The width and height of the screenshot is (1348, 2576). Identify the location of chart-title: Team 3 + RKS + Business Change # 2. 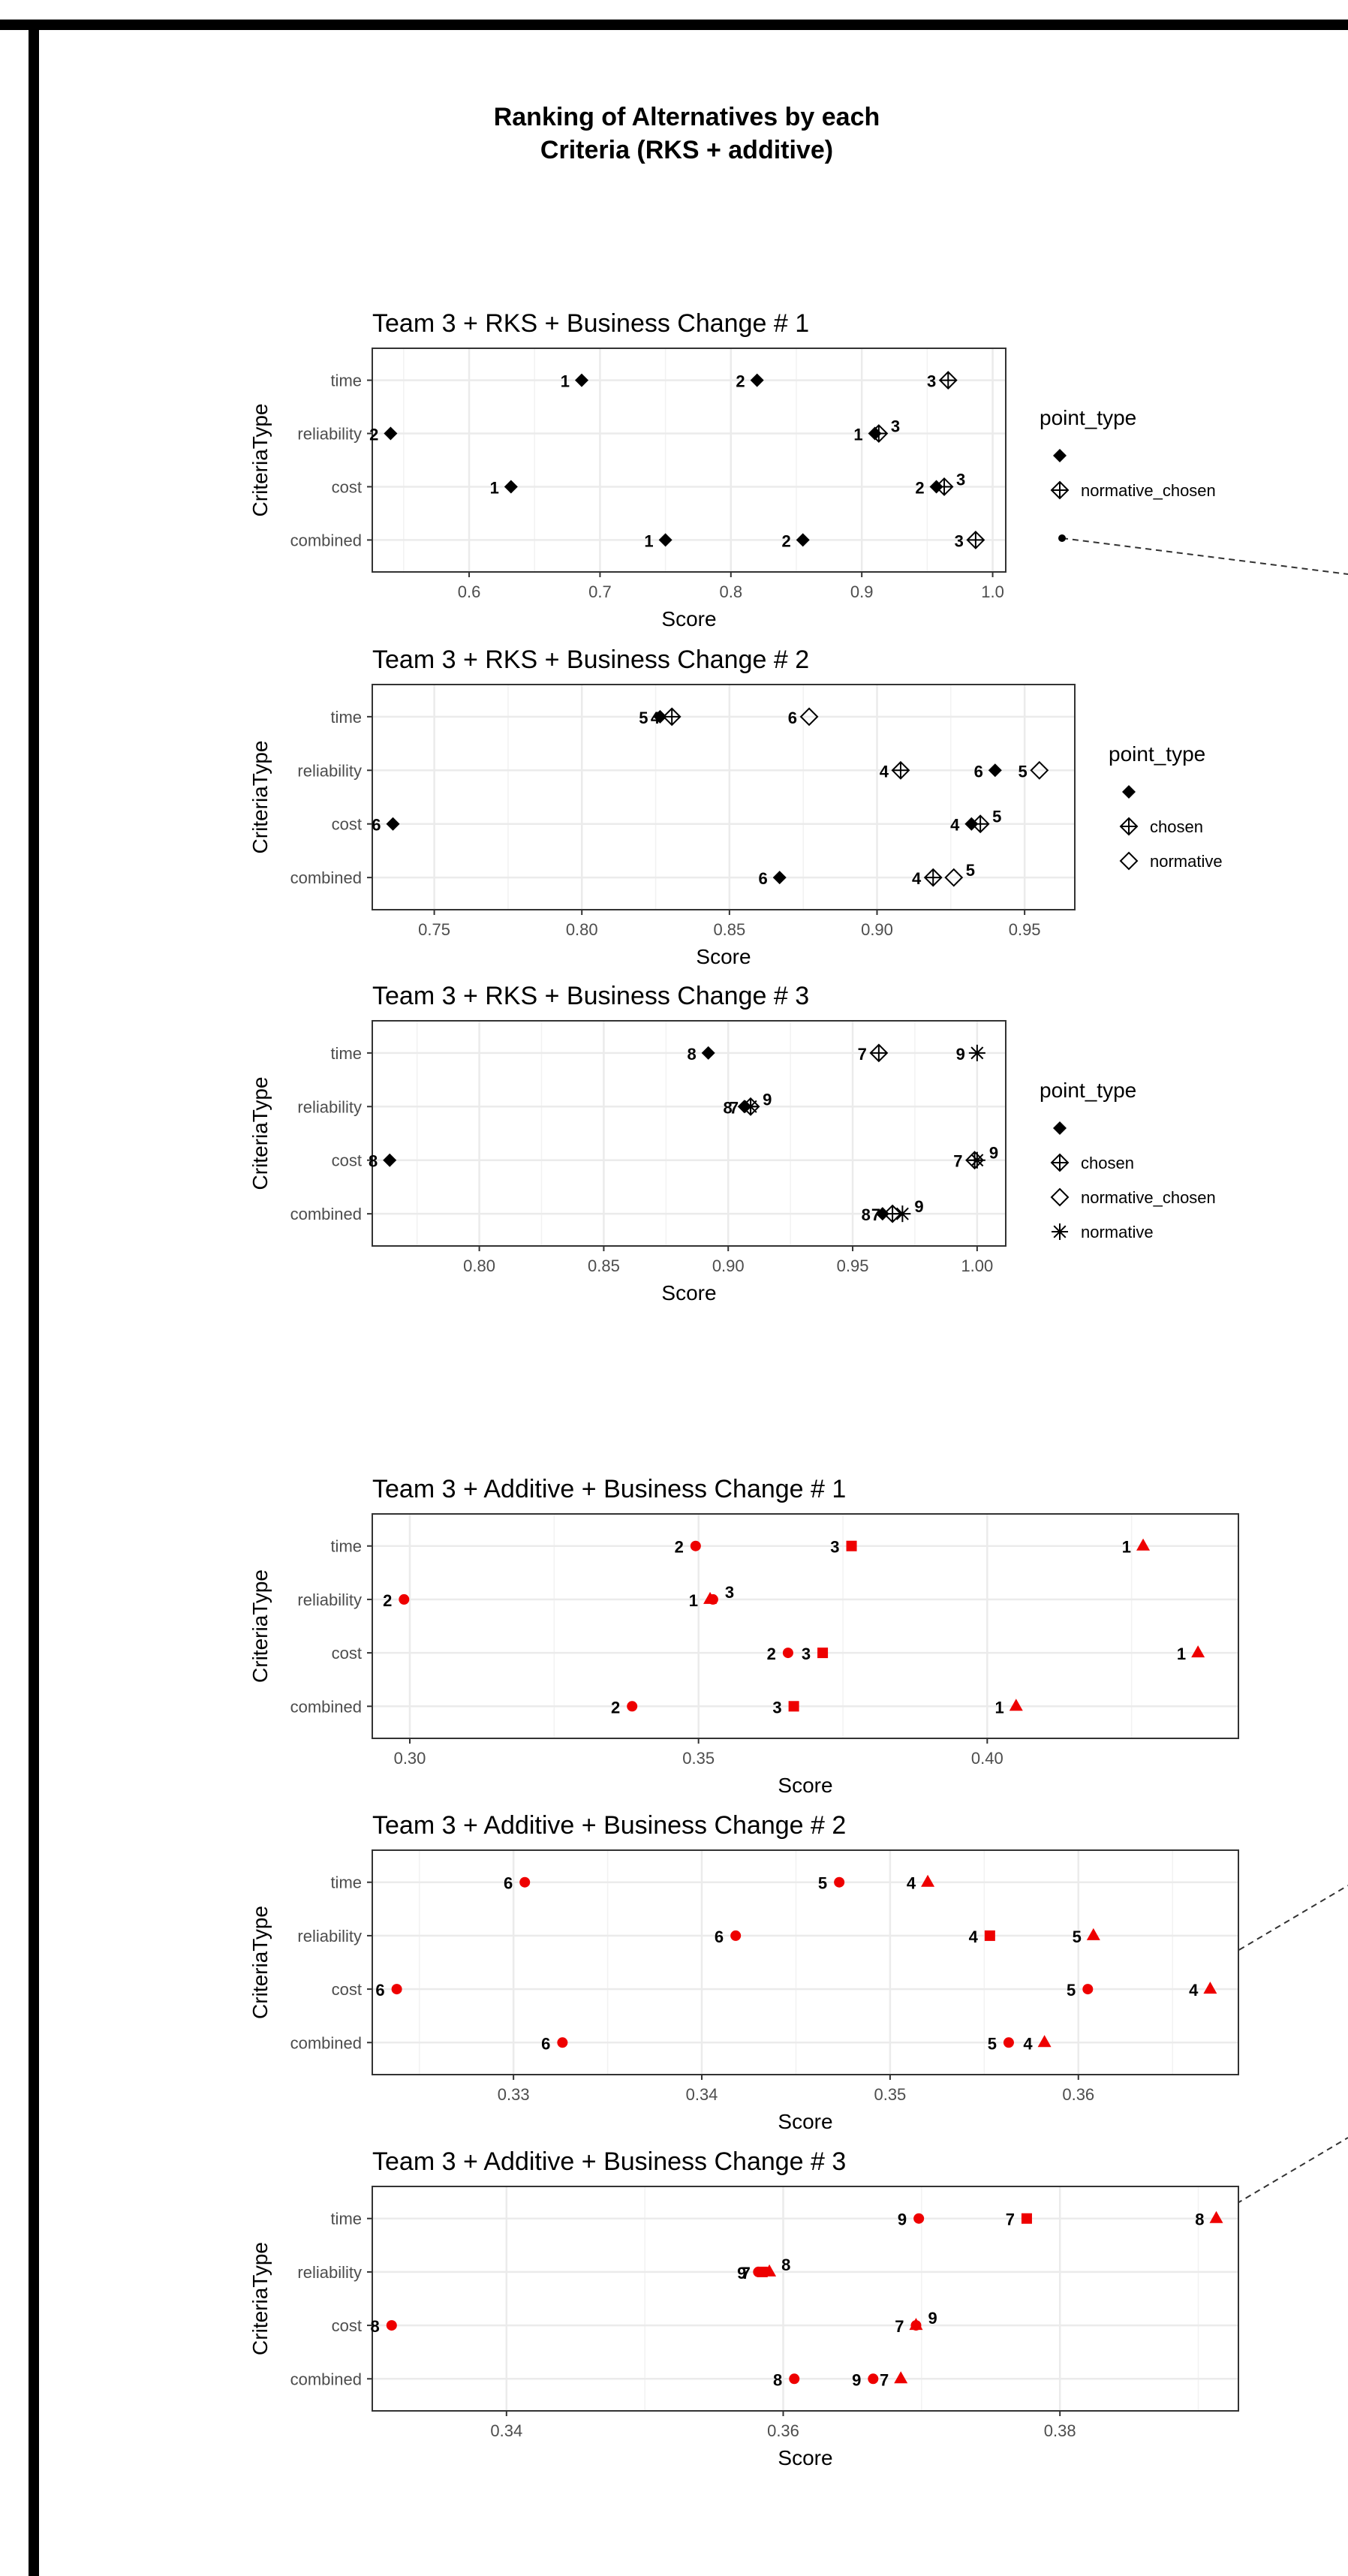
(590, 660).